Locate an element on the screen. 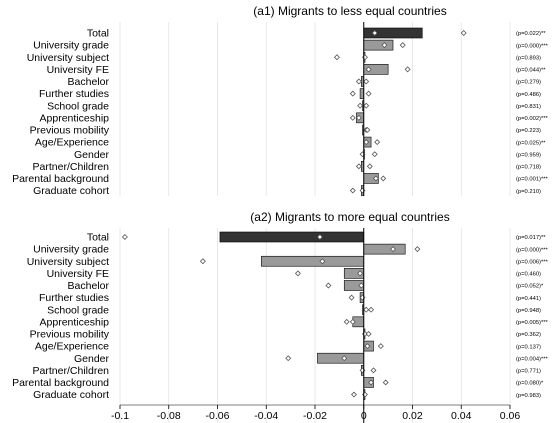  panel1-label-8: Previous mobility is located at coordinates (70, 131).